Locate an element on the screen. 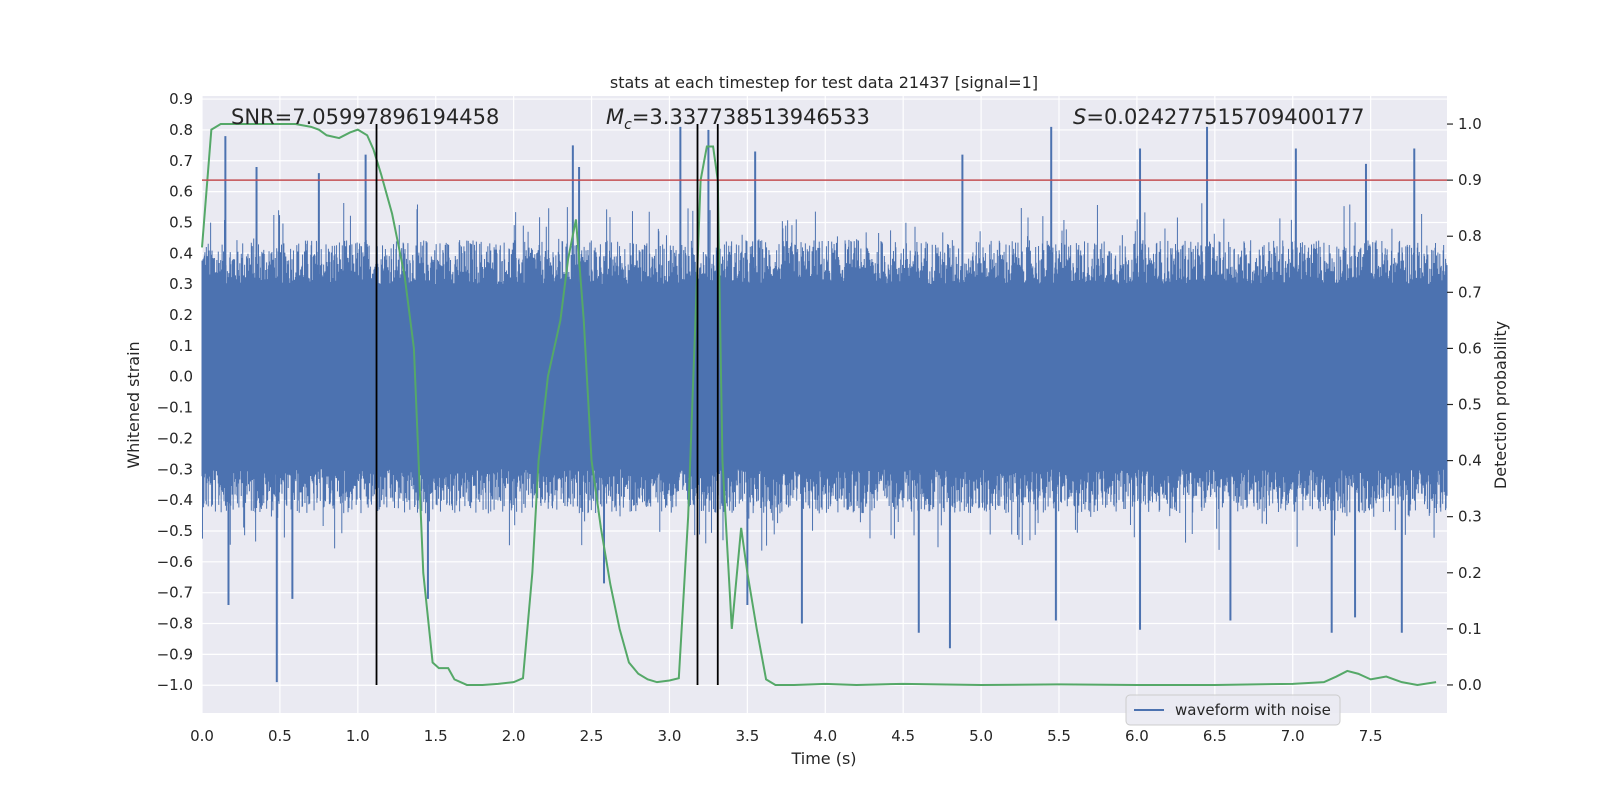  snr-annotation: SNR=7.05997896194458 is located at coordinates (365, 117).